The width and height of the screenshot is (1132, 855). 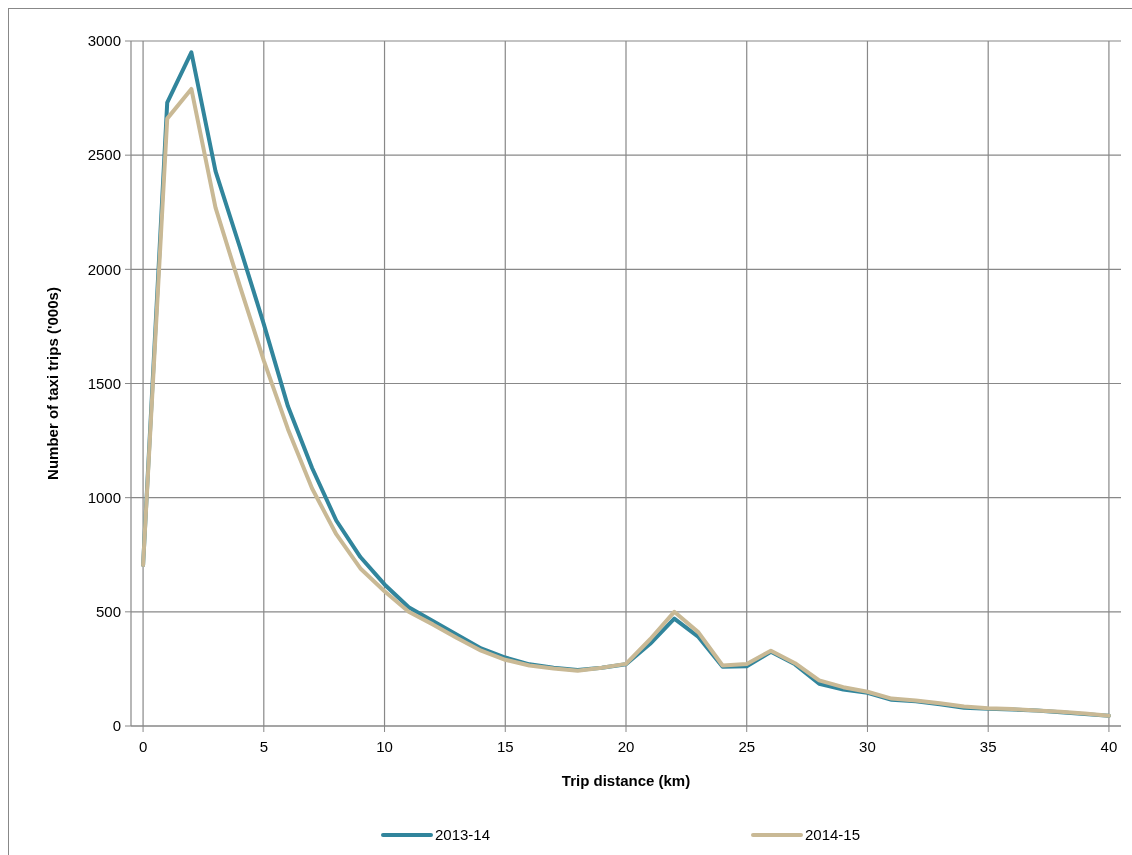 I want to click on x-tick-label: 0, so click(x=143, y=746).